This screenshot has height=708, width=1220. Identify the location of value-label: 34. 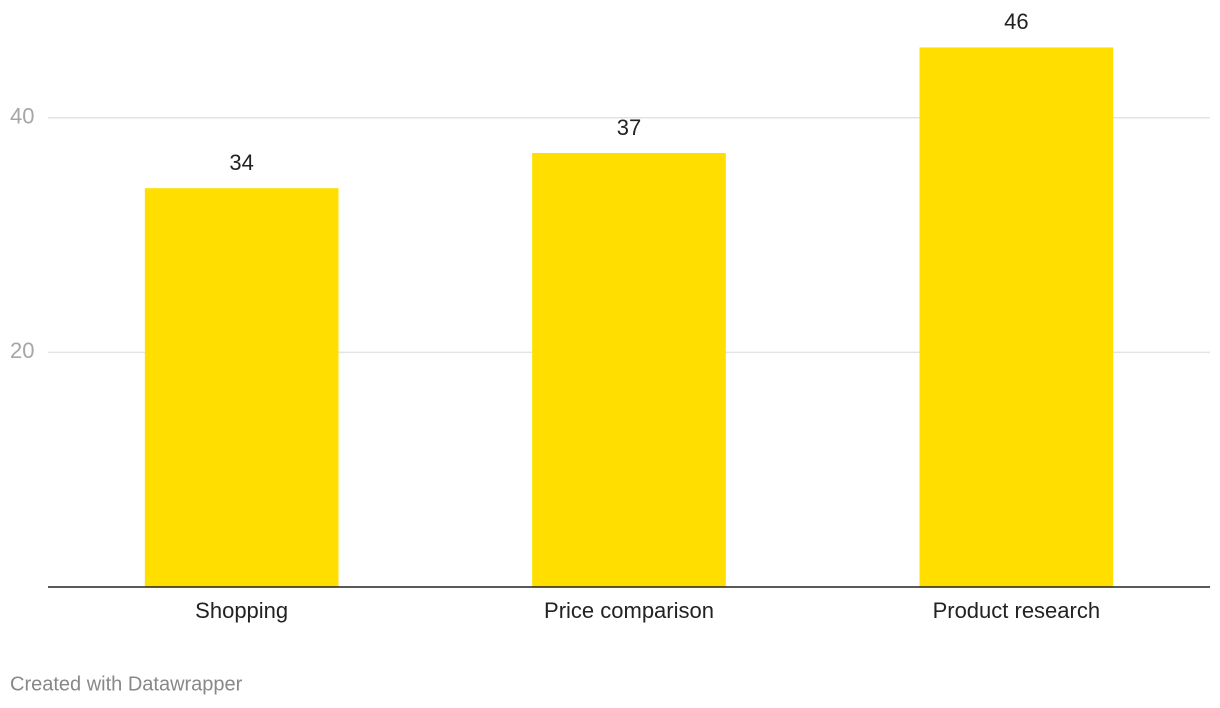
(241, 162).